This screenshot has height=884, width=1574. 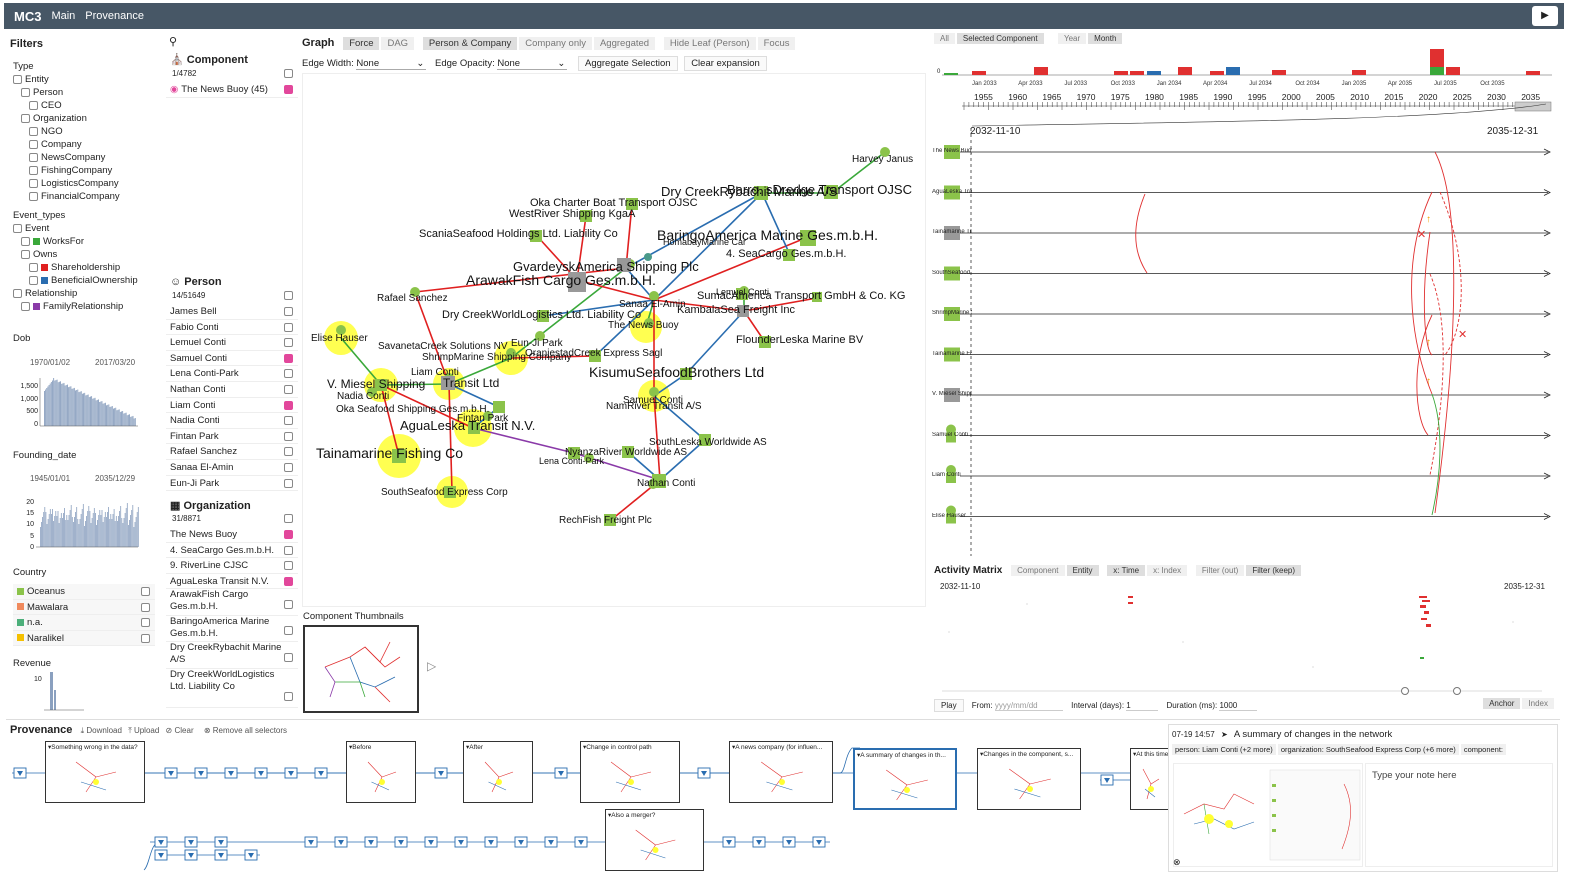 I want to click on graph-node-label: Lemuel Conti, so click(x=743, y=291).